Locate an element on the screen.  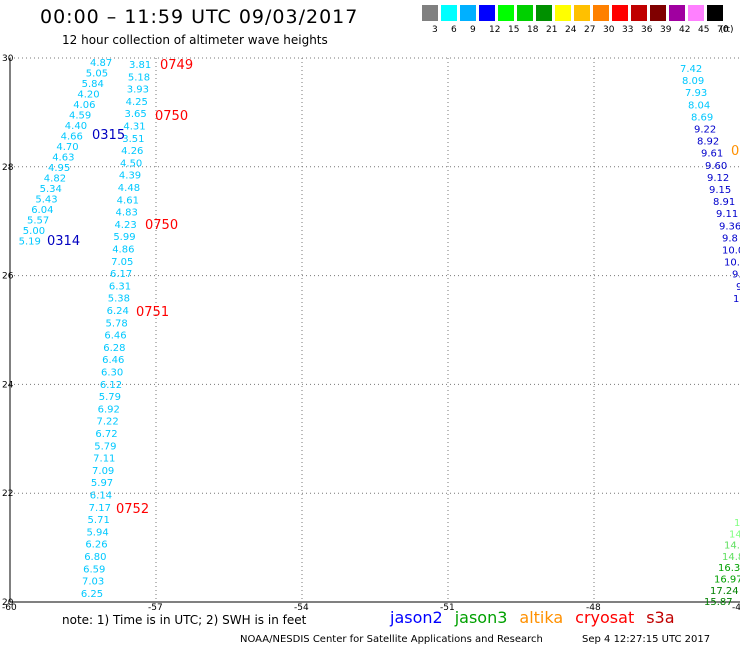
swh-value: 15.87 is located at coordinates (718, 602).